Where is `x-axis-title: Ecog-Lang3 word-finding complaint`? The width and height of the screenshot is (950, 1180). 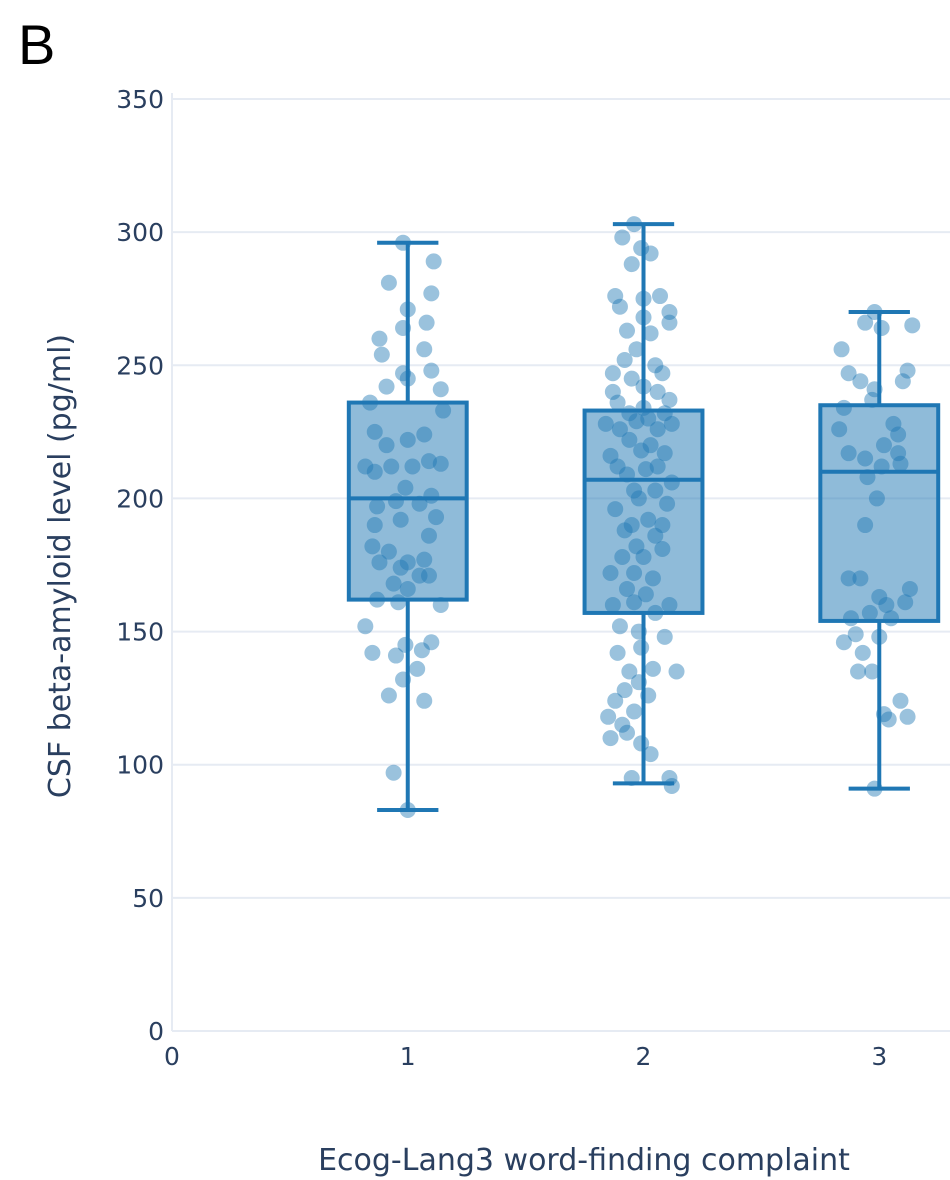
x-axis-title: Ecog-Lang3 word-finding complaint is located at coordinates (584, 1160).